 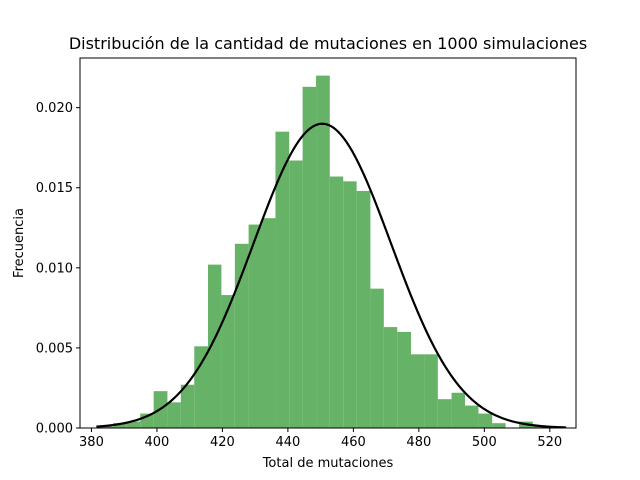 I want to click on y-axis-label: Frecuencia, so click(x=19, y=243).